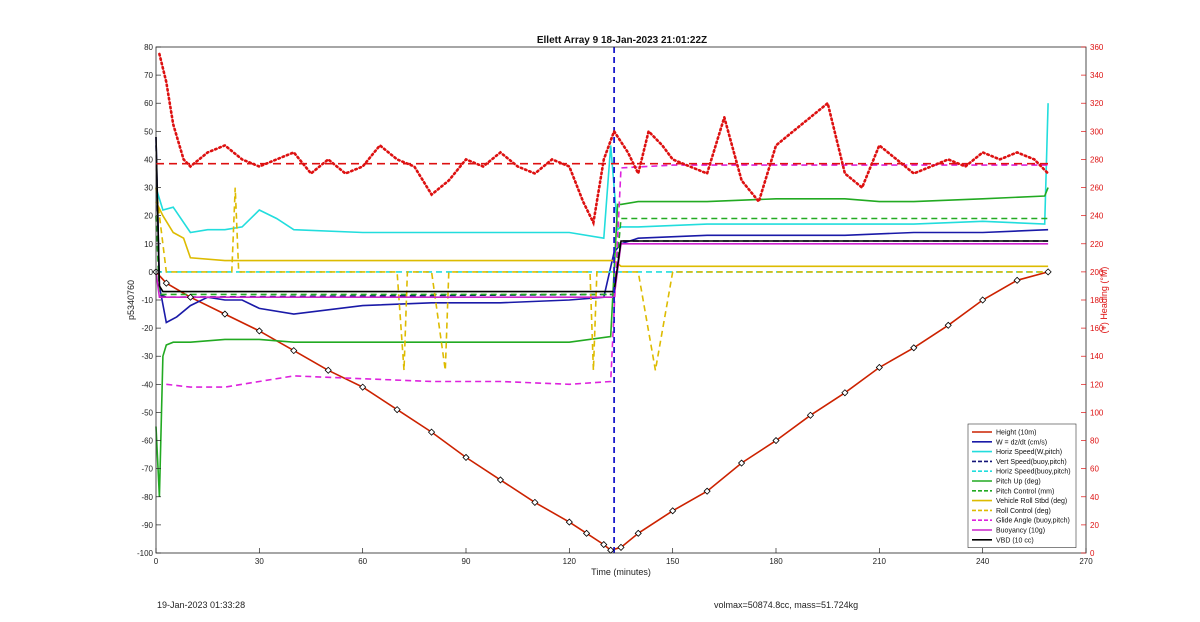 Image resolution: width=1200 pixels, height=622 pixels. Describe the element at coordinates (1097, 188) in the screenshot. I see `right-y-tick-label: 260` at that location.